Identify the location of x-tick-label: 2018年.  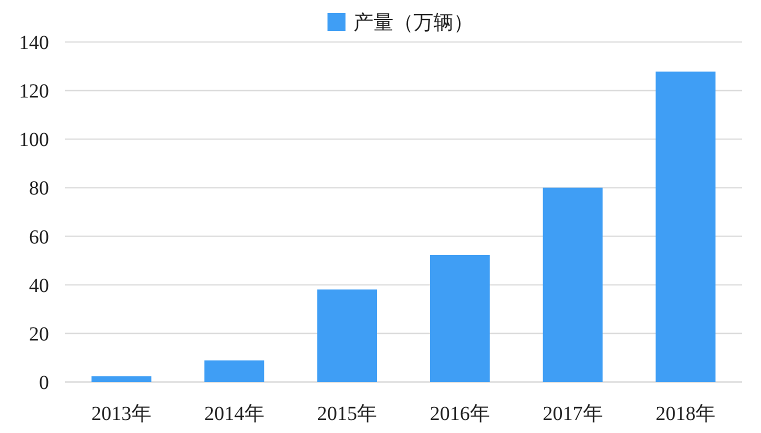
(686, 414).